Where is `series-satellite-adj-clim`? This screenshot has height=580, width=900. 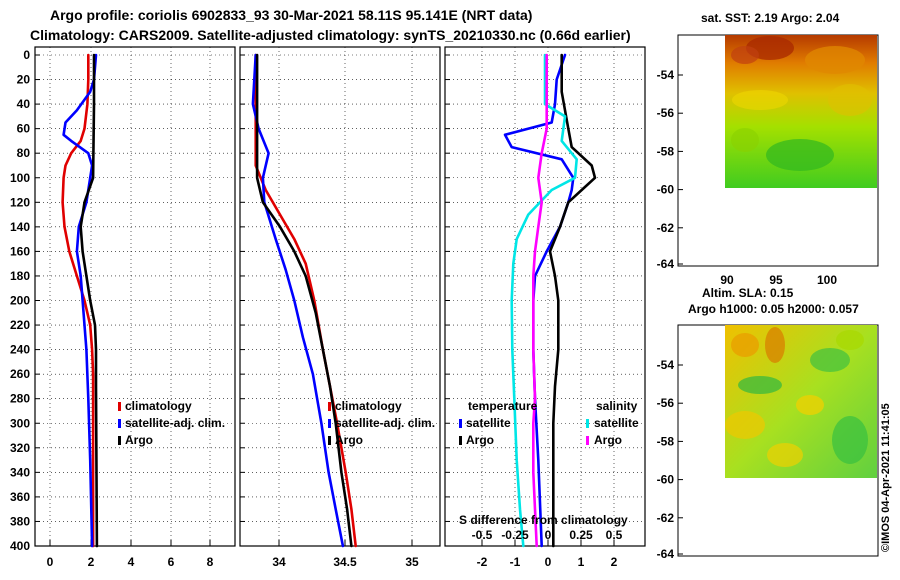 series-satellite-adj-clim is located at coordinates (80, 300).